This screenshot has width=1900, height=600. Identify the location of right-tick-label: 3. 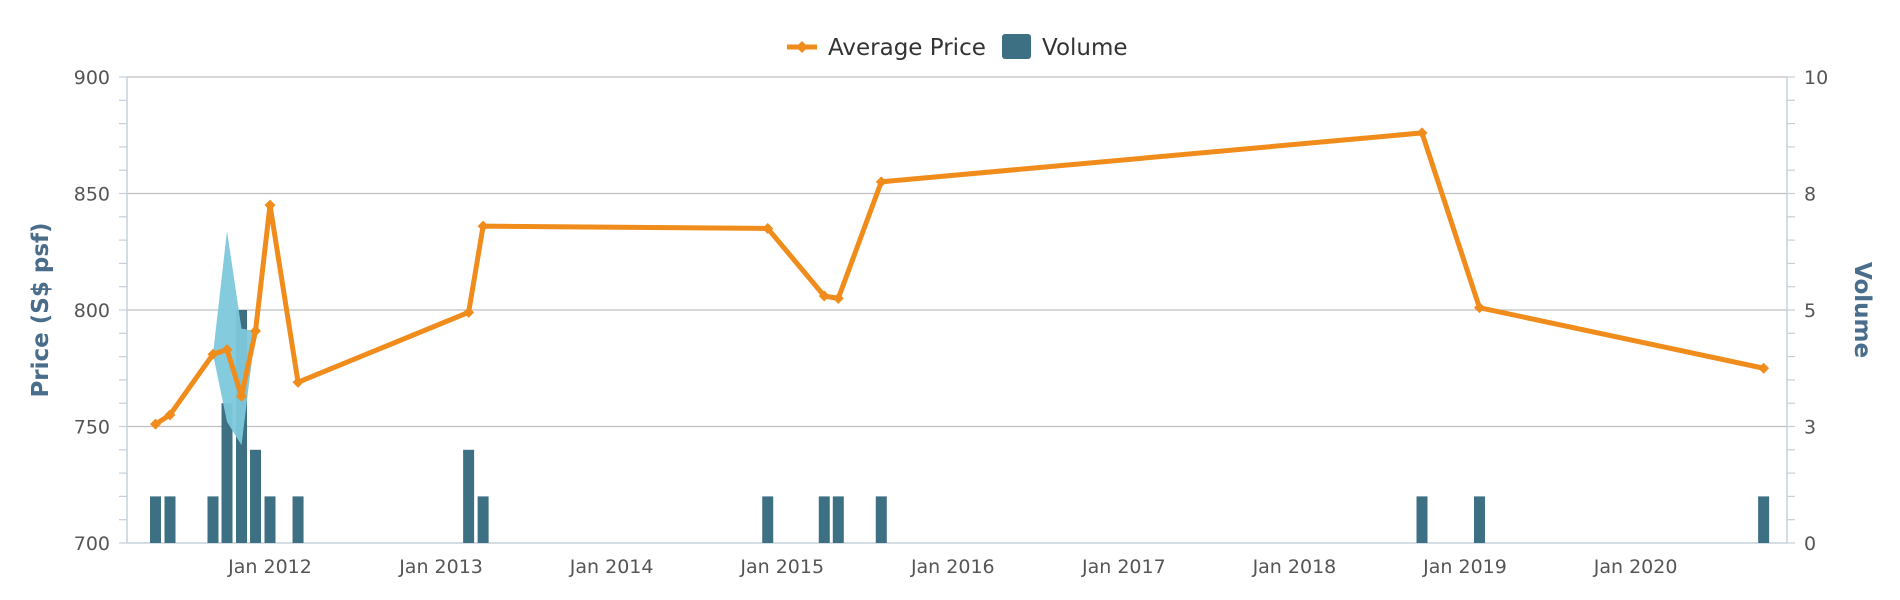
(1810, 428).